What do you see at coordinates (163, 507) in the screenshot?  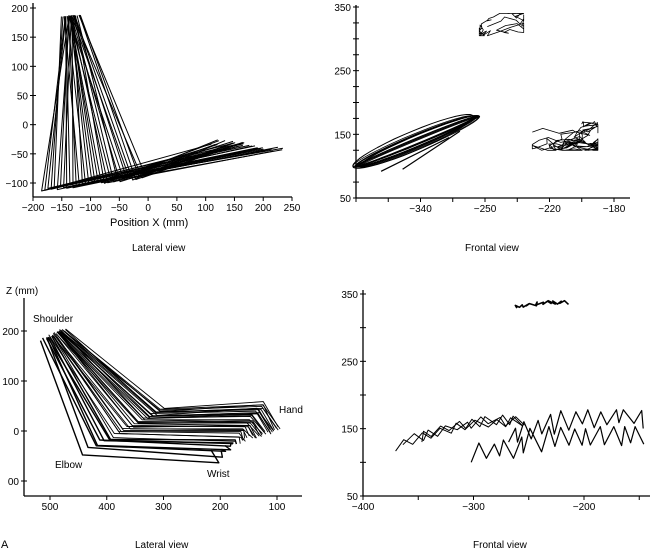 I see `x-tick-label: 300` at bounding box center [163, 507].